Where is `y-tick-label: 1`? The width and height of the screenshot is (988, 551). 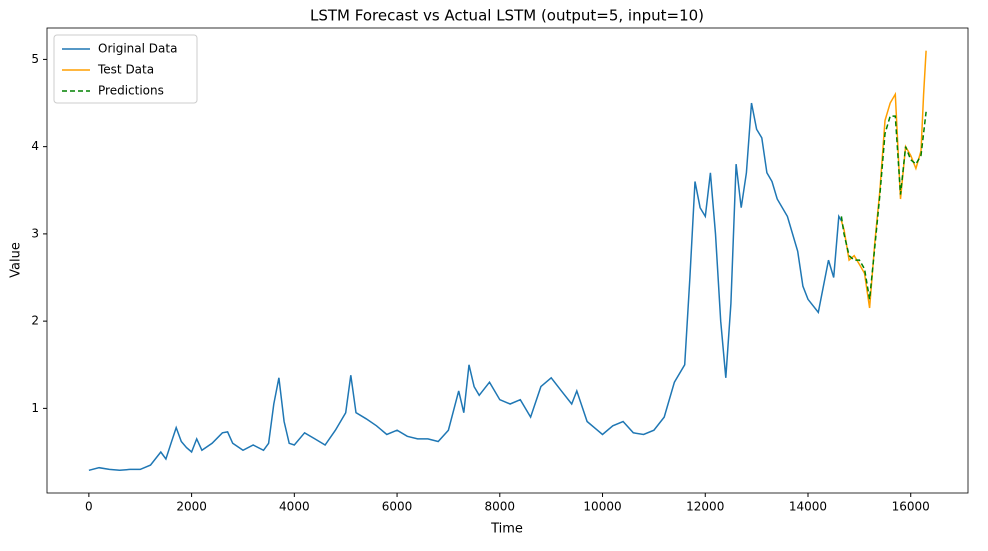
y-tick-label: 1 is located at coordinates (35, 408).